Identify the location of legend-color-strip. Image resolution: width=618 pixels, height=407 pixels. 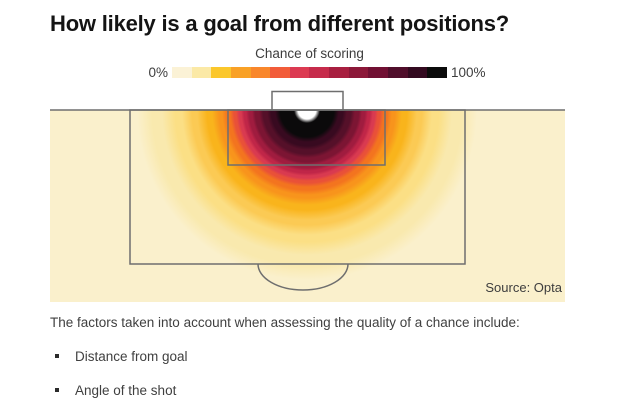
(309, 72).